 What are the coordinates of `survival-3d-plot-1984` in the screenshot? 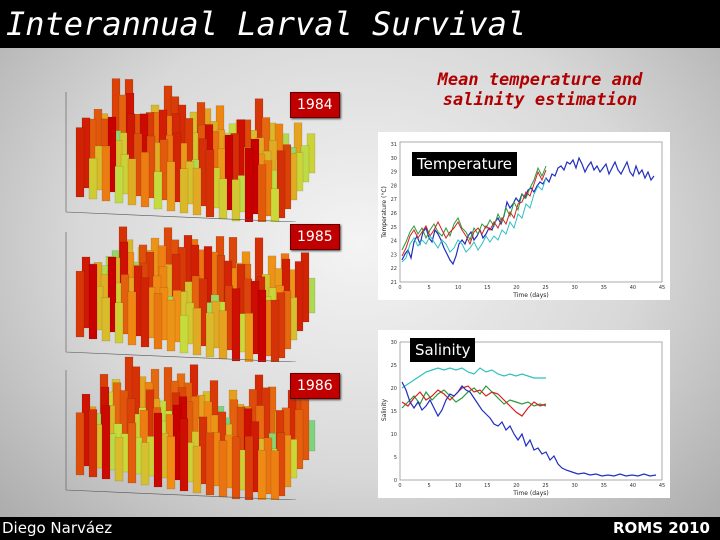 It's located at (190, 150).